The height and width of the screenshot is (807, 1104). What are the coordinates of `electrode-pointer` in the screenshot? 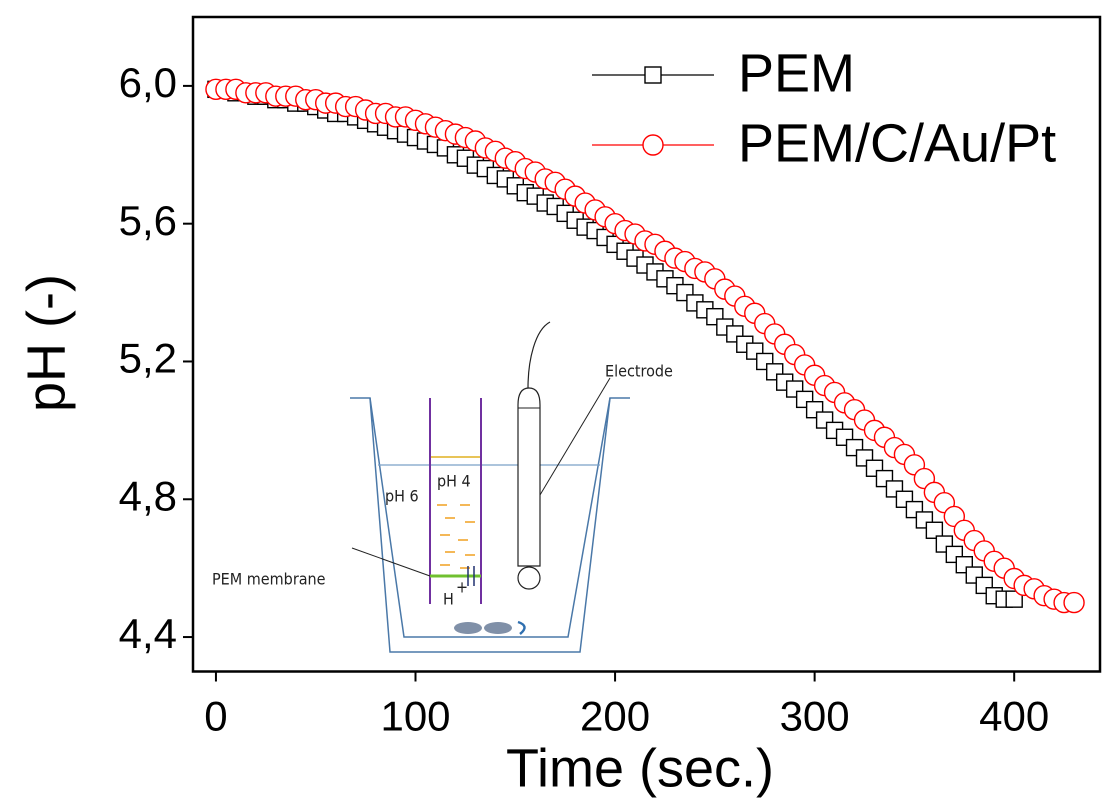 It's located at (575, 436).